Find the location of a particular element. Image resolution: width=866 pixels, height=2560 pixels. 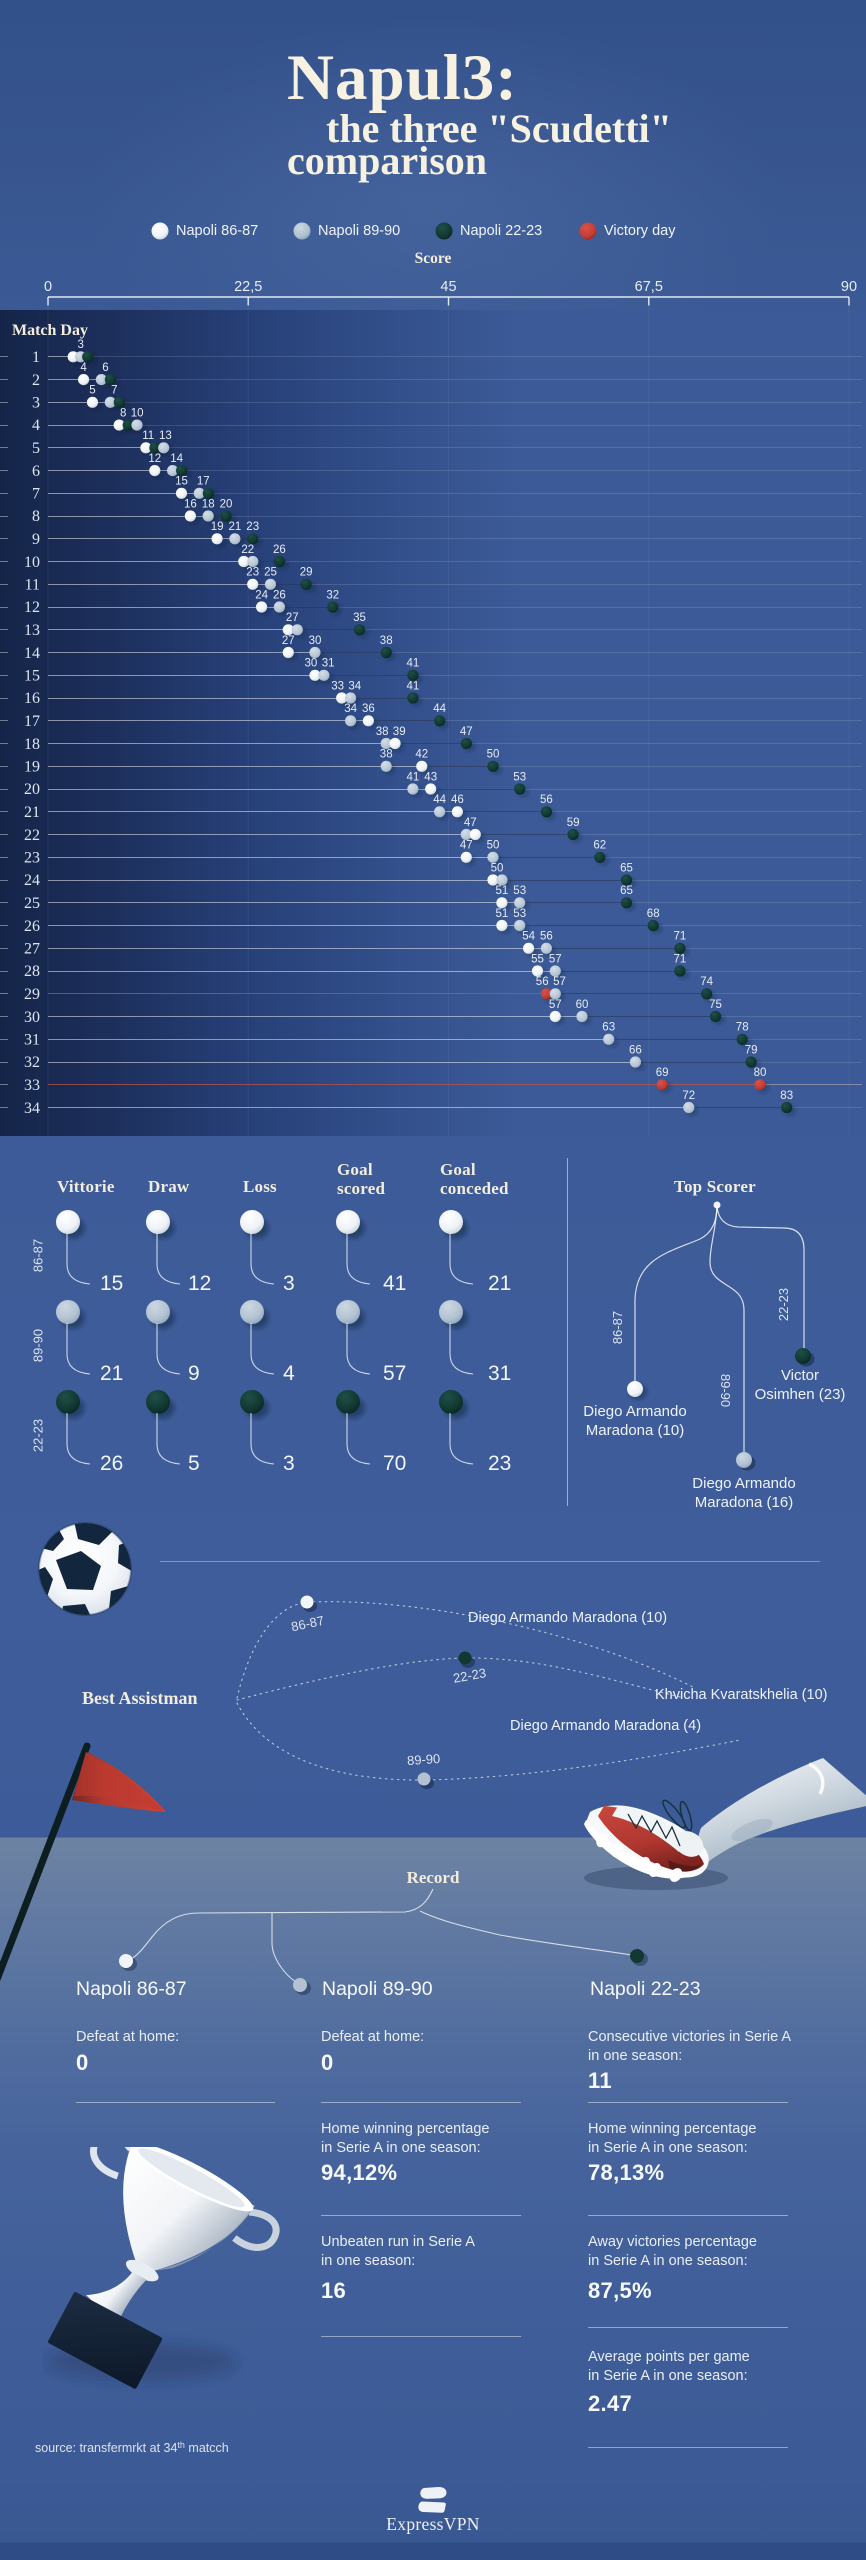

svg-text: 54 is located at coordinates (528, 937).